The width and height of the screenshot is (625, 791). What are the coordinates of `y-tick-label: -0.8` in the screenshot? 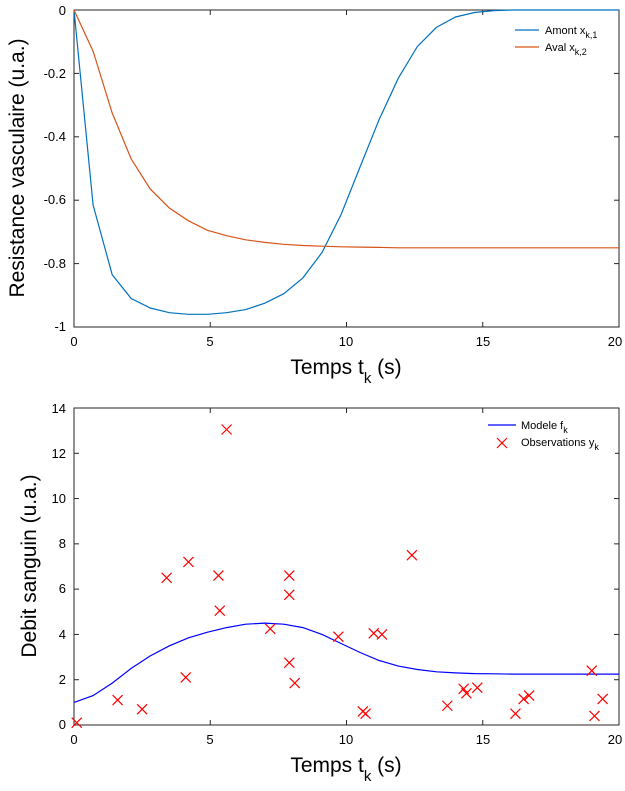 It's located at (55, 263).